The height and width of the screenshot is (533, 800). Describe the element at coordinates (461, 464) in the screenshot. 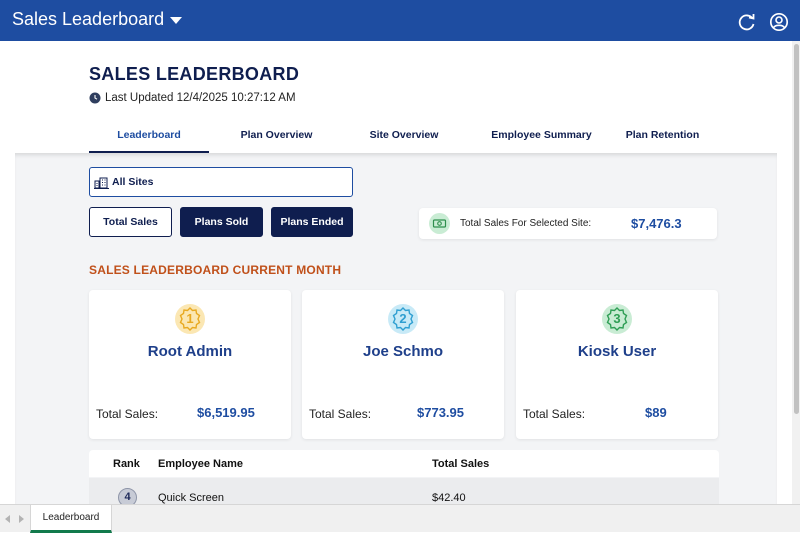

I see `column-header-total-sales: Total Sales` at that location.